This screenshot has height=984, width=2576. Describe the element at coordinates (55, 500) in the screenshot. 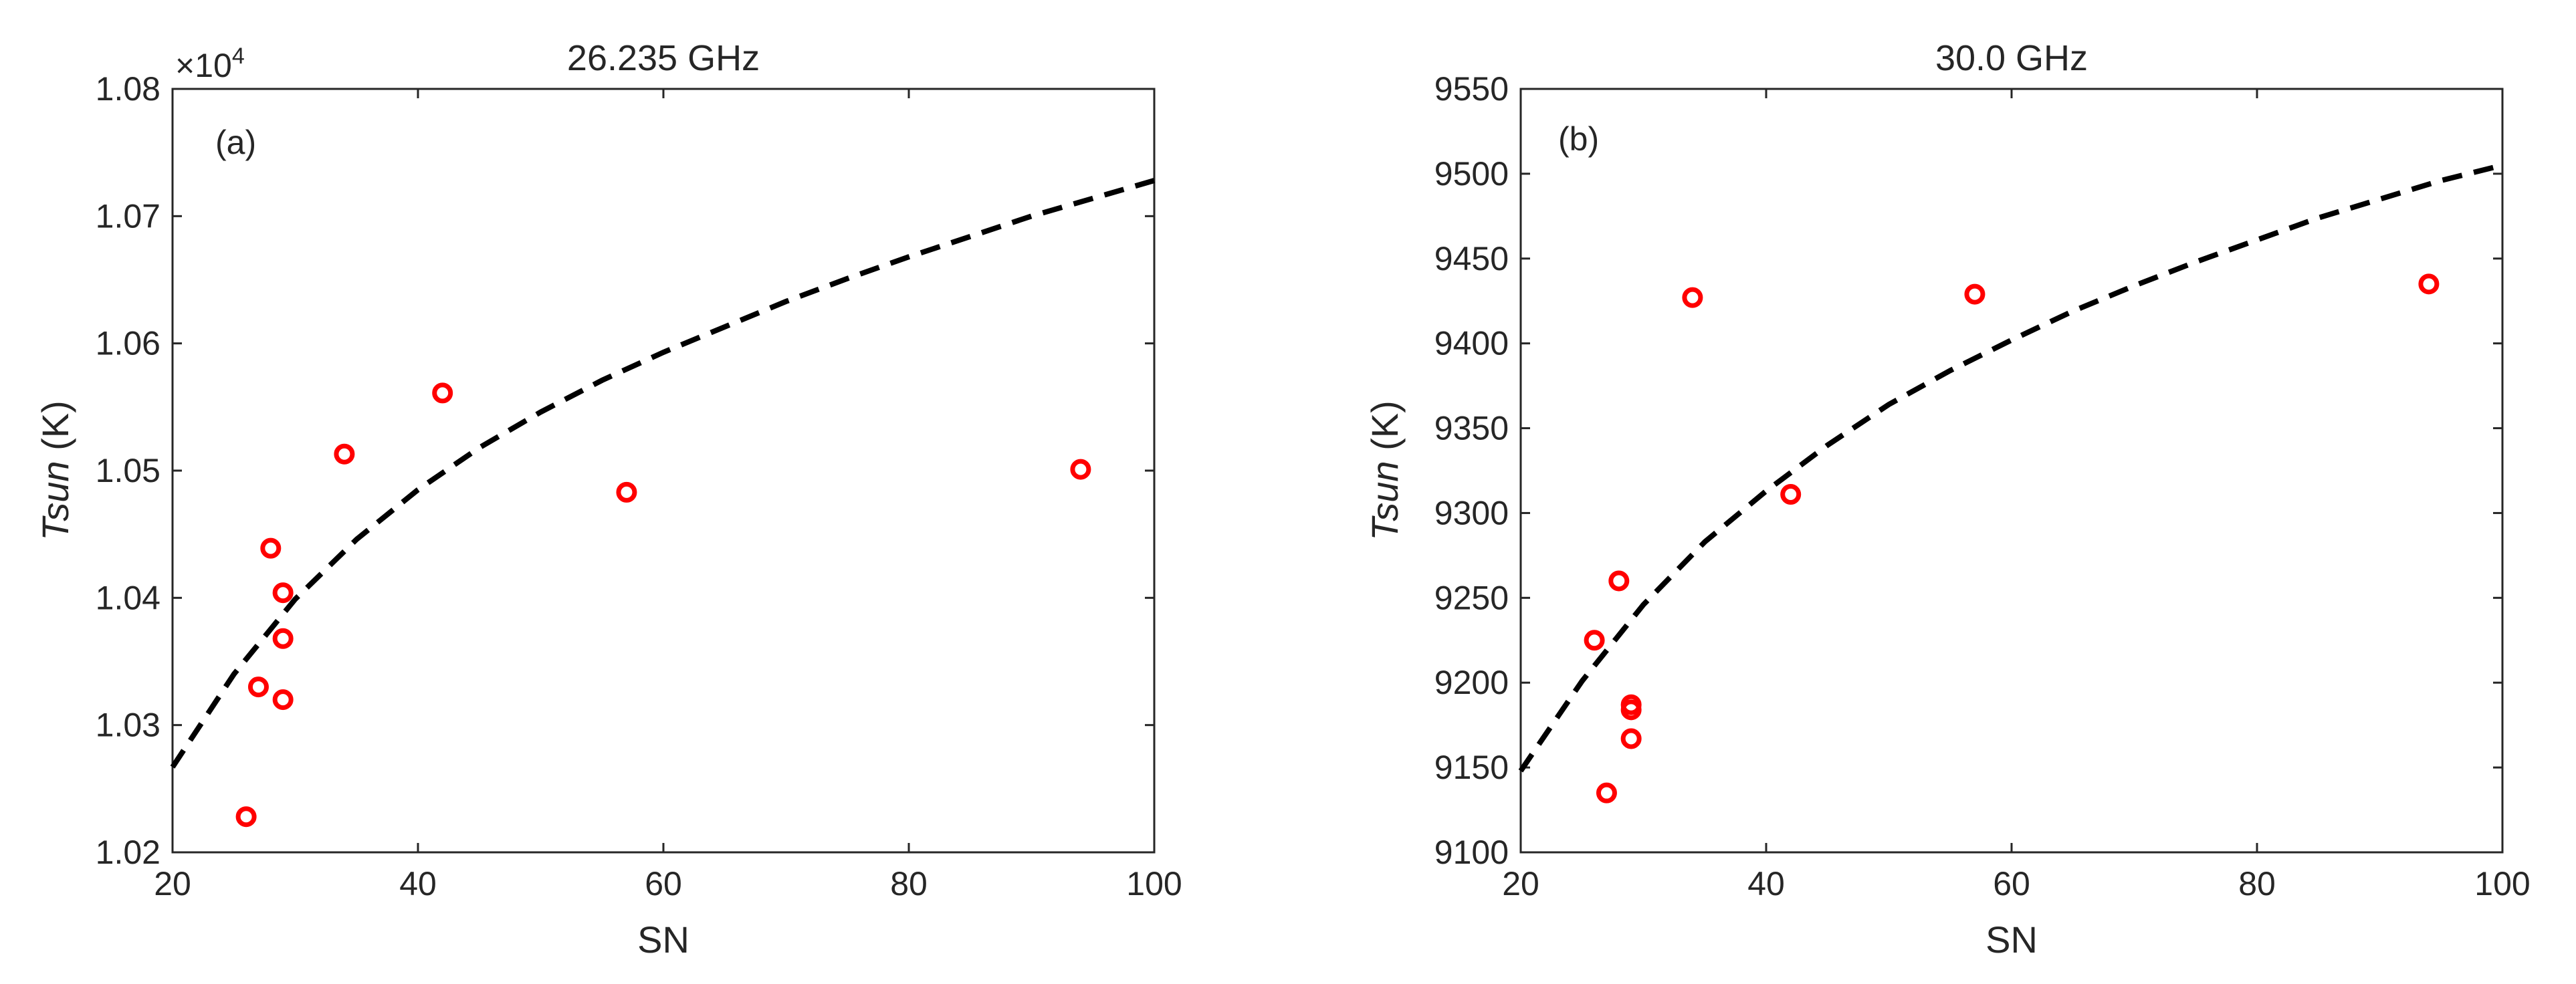

I see `y-axis-label-var-a: Tsun` at that location.